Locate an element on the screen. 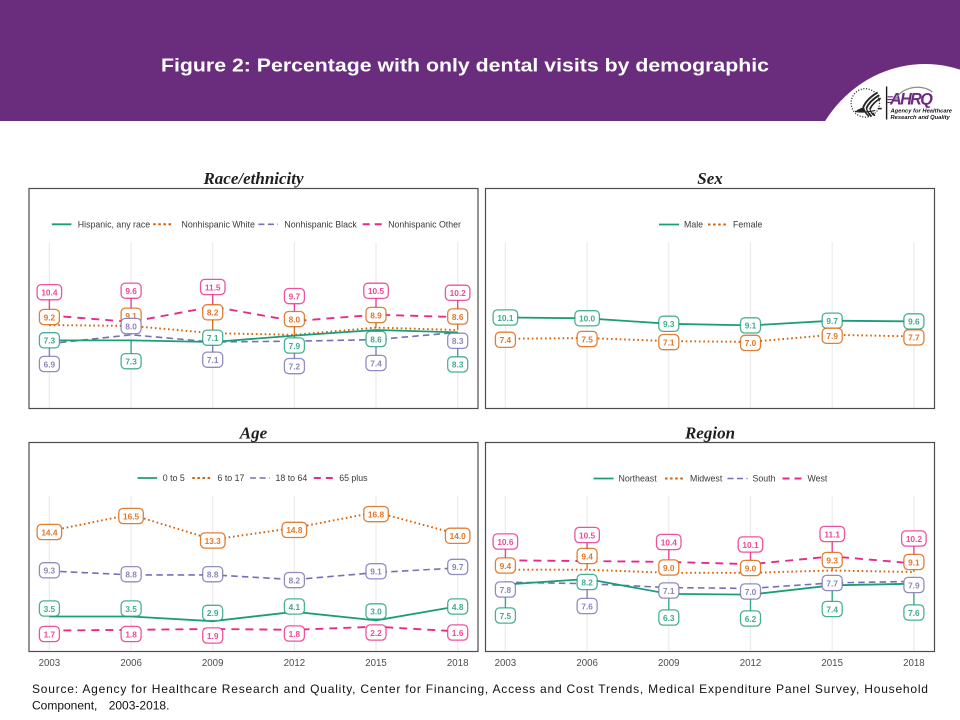 The height and width of the screenshot is (720, 960). svg-text: 4.8 is located at coordinates (458, 607).